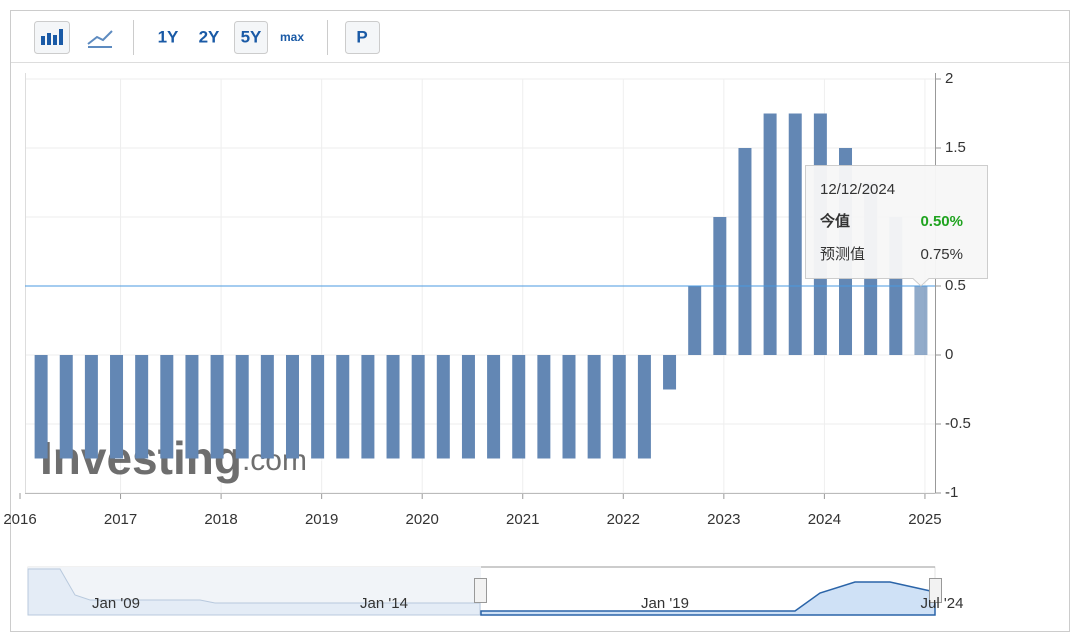 The image size is (1080, 640). I want to click on tooltip-actual-name: 今值, so click(834, 221).